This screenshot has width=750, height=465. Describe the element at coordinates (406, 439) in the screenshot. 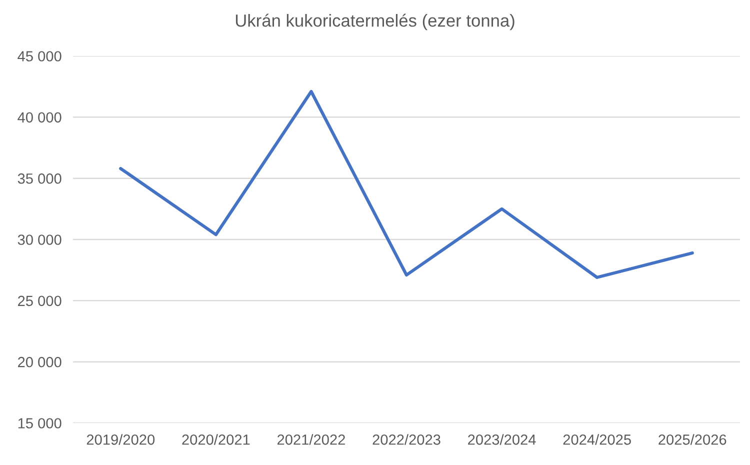

I see `x-tick-label: 2022/2023` at that location.